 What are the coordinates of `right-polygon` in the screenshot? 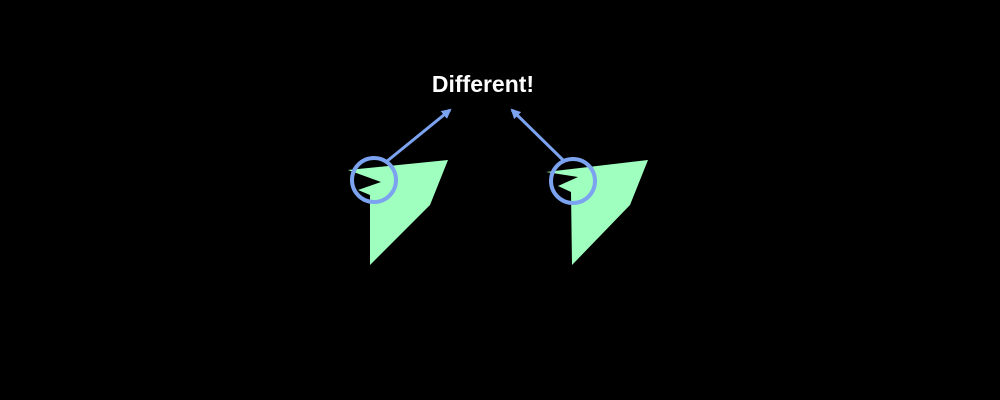 It's located at (597, 212).